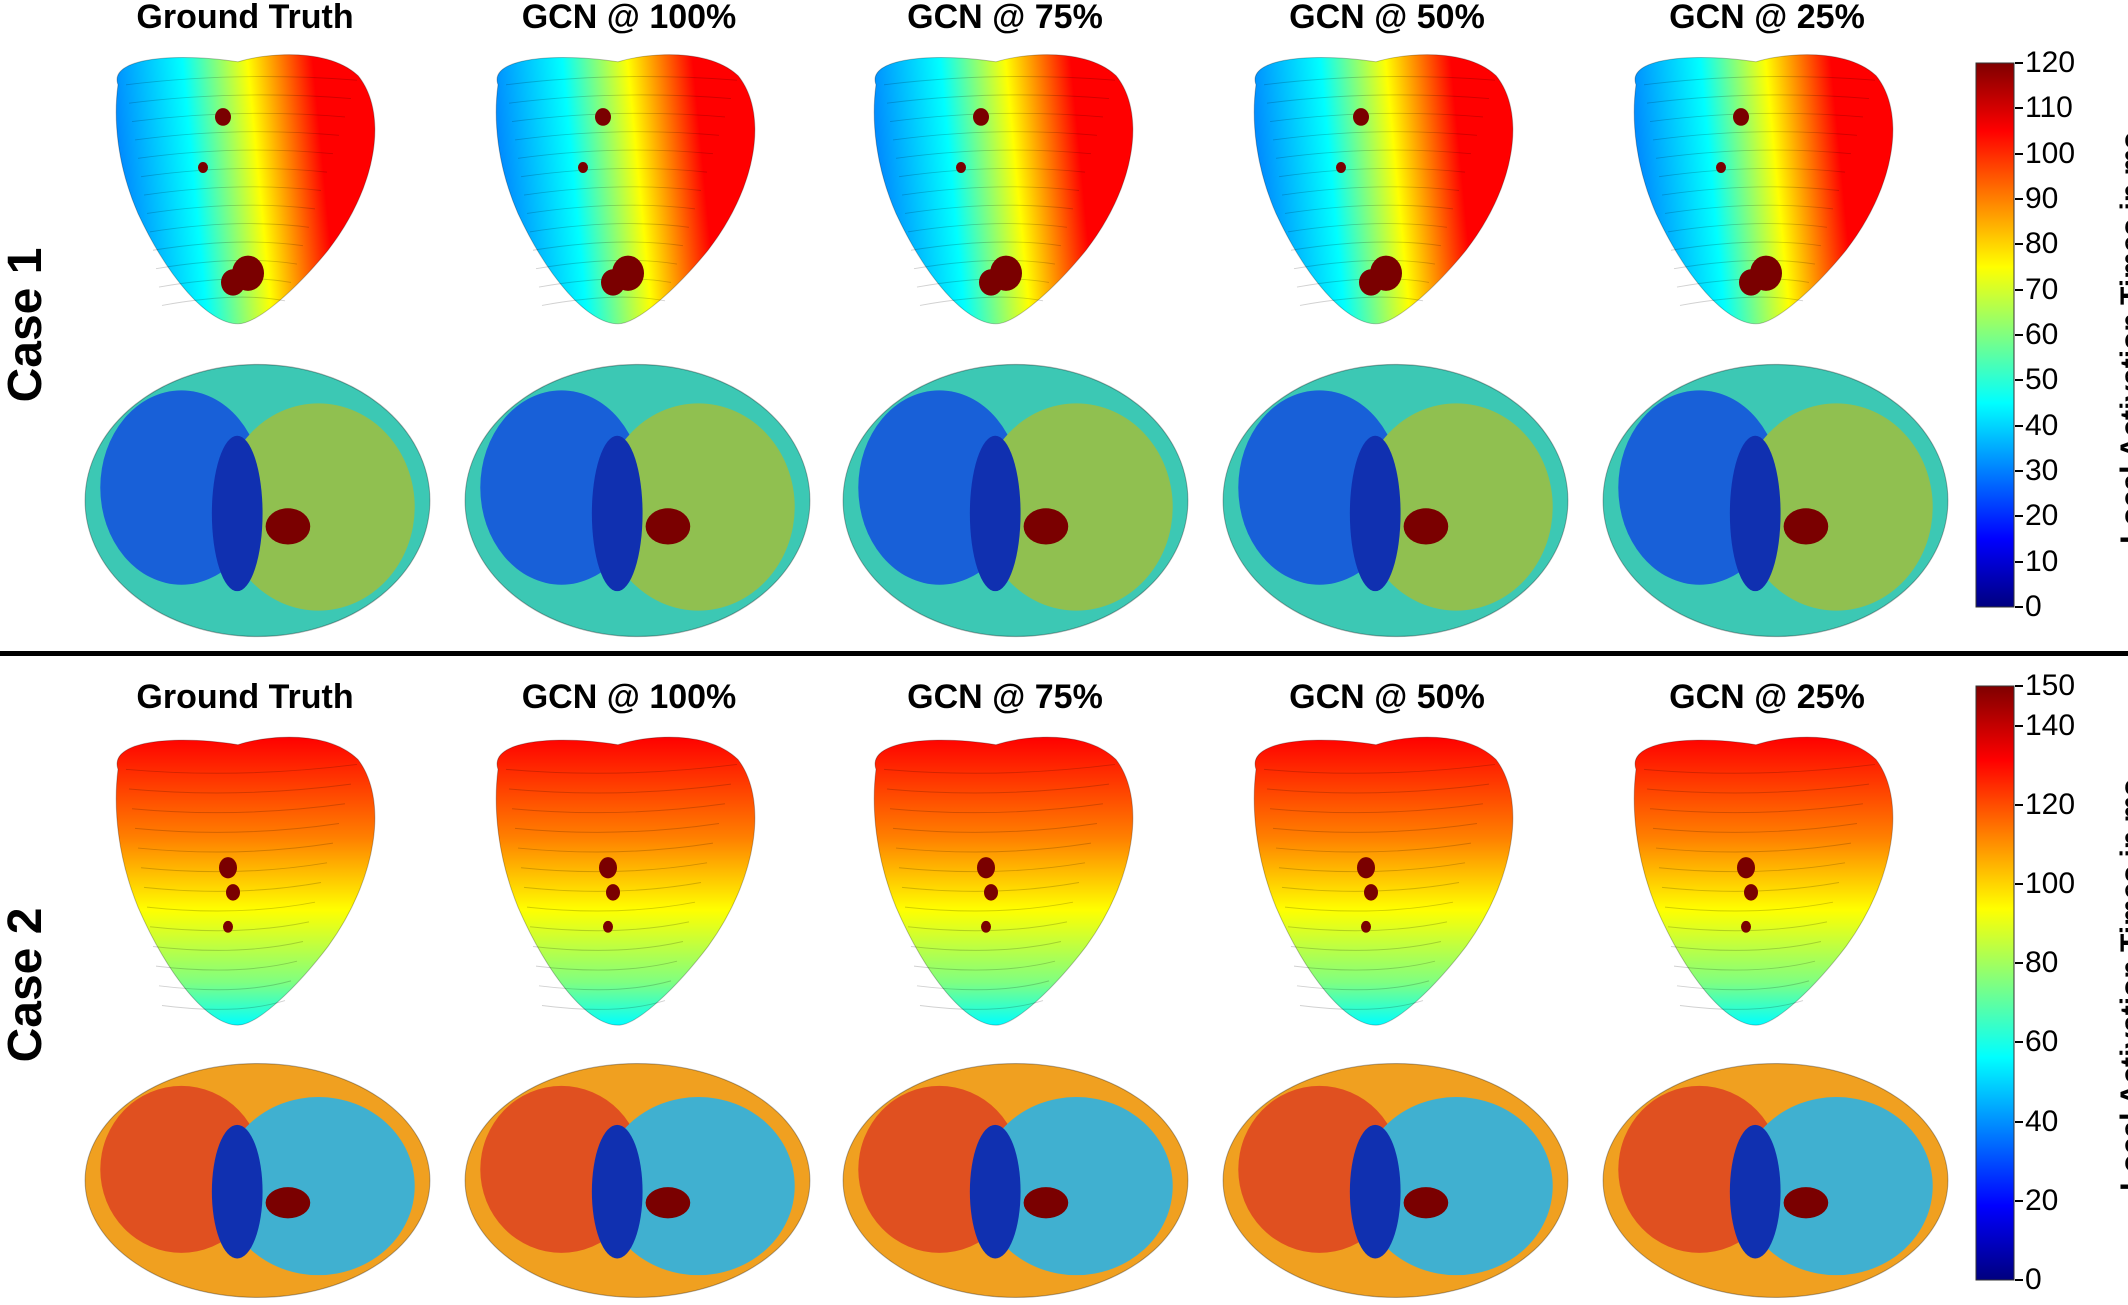 Image resolution: width=2128 pixels, height=1305 pixels. What do you see at coordinates (1064, 653) in the screenshot?
I see `case-divider` at bounding box center [1064, 653].